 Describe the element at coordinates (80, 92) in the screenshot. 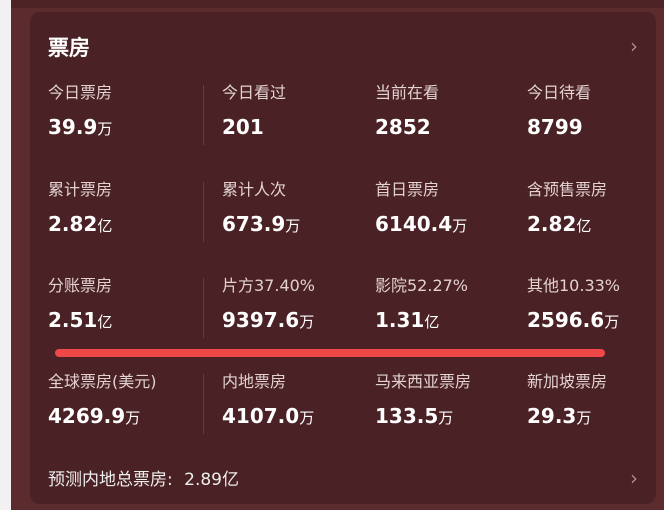

I see `stat-label: 今日票房` at that location.